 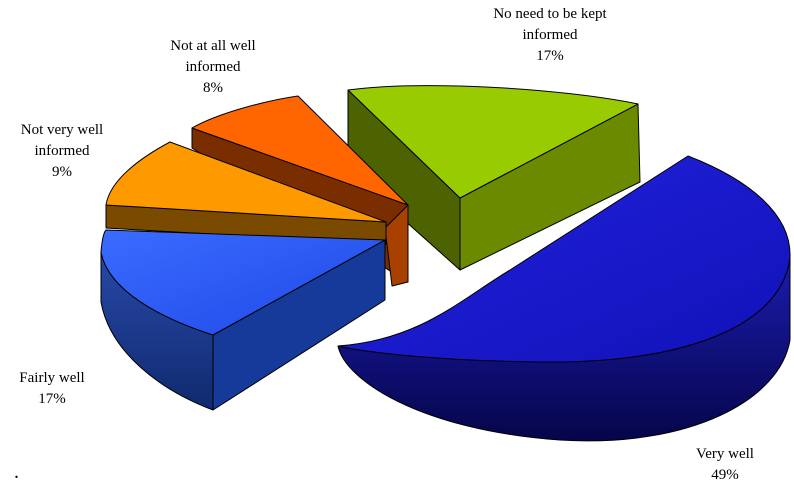 What do you see at coordinates (550, 14) in the screenshot?
I see `label-no-need-name: No need to be kept` at bounding box center [550, 14].